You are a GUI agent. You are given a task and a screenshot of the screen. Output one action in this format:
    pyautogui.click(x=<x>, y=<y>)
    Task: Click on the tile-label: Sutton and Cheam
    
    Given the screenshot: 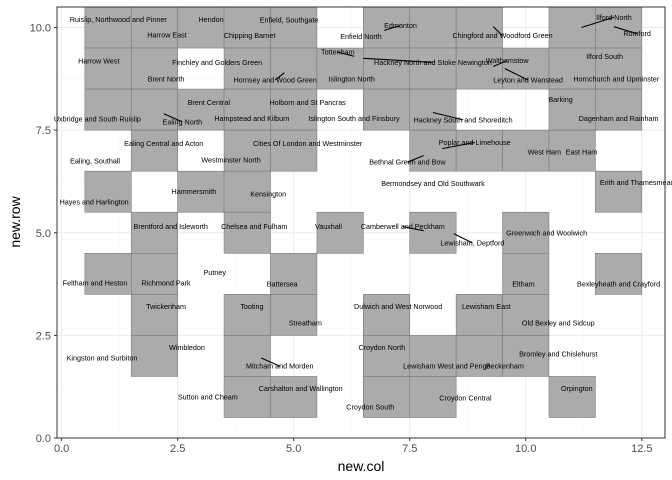 What is the action you would take?
    pyautogui.click(x=208, y=396)
    